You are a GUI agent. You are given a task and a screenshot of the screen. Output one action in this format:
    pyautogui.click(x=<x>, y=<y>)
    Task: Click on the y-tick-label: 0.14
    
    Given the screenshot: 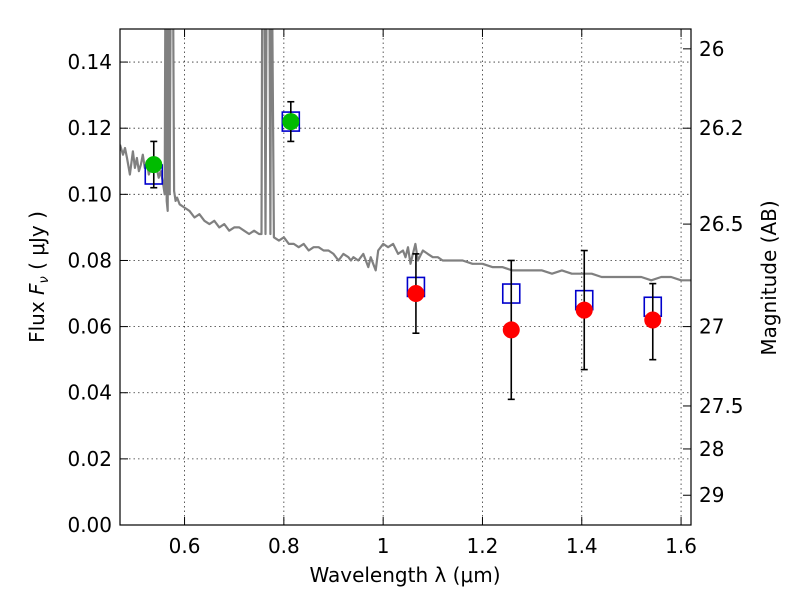 What is the action you would take?
    pyautogui.click(x=89, y=62)
    